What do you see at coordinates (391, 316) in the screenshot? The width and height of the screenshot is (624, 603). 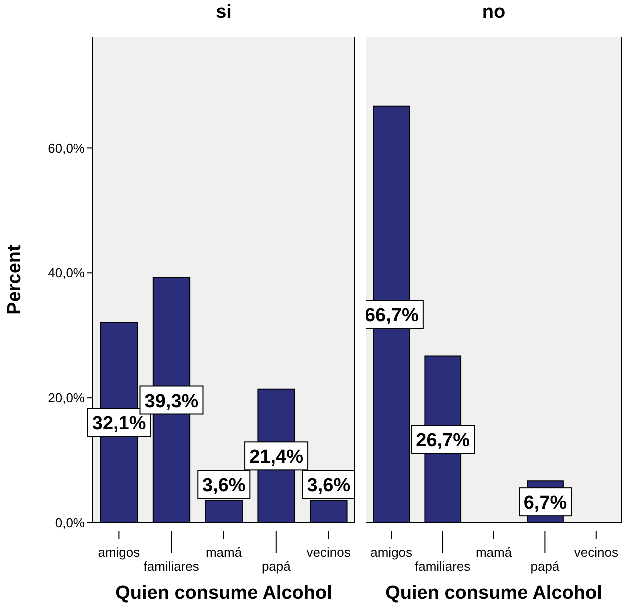 I see `data-label: 66,7%` at bounding box center [391, 316].